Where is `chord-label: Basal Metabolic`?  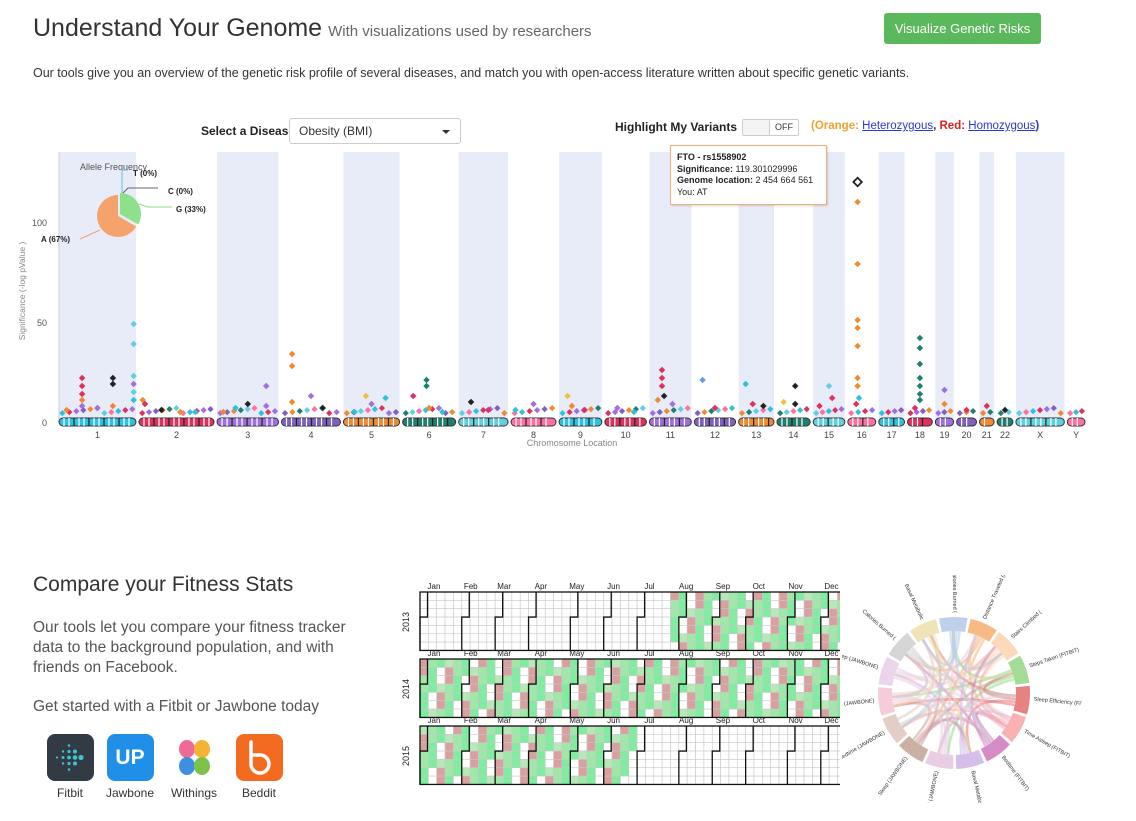
chord-label: Basal Metabolic is located at coordinates (976, 786).